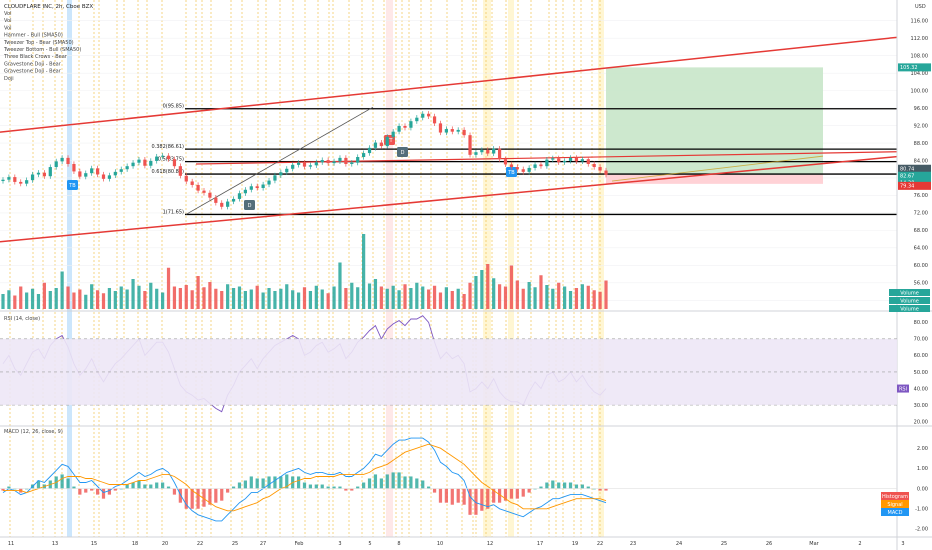 The width and height of the screenshot is (932, 550). I want to click on price-tick-label: 104.00, so click(920, 74).